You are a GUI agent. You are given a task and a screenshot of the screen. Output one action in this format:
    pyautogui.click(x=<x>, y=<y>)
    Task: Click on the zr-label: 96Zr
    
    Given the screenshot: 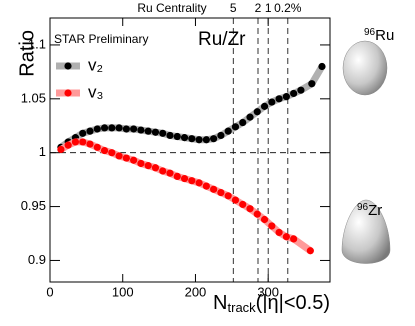 What is the action you would take?
    pyautogui.click(x=369, y=210)
    